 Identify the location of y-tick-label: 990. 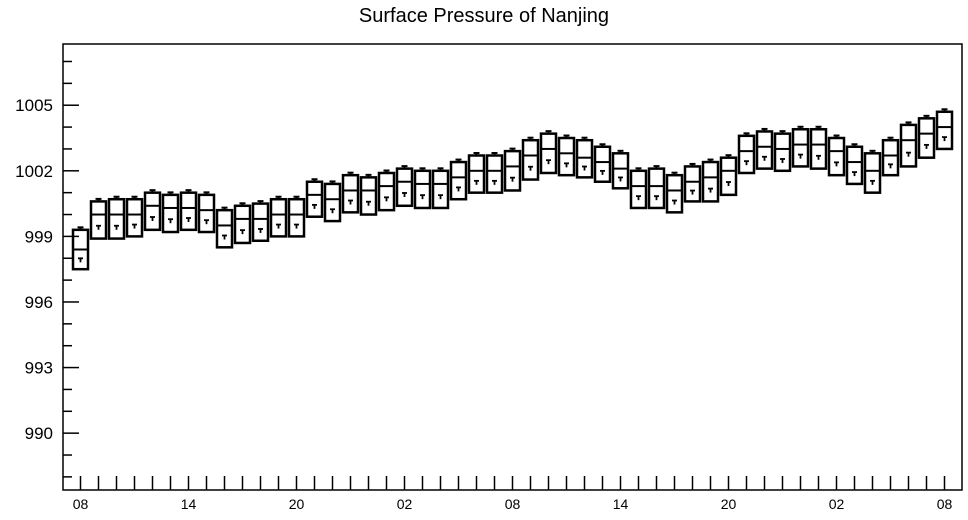
(39, 433).